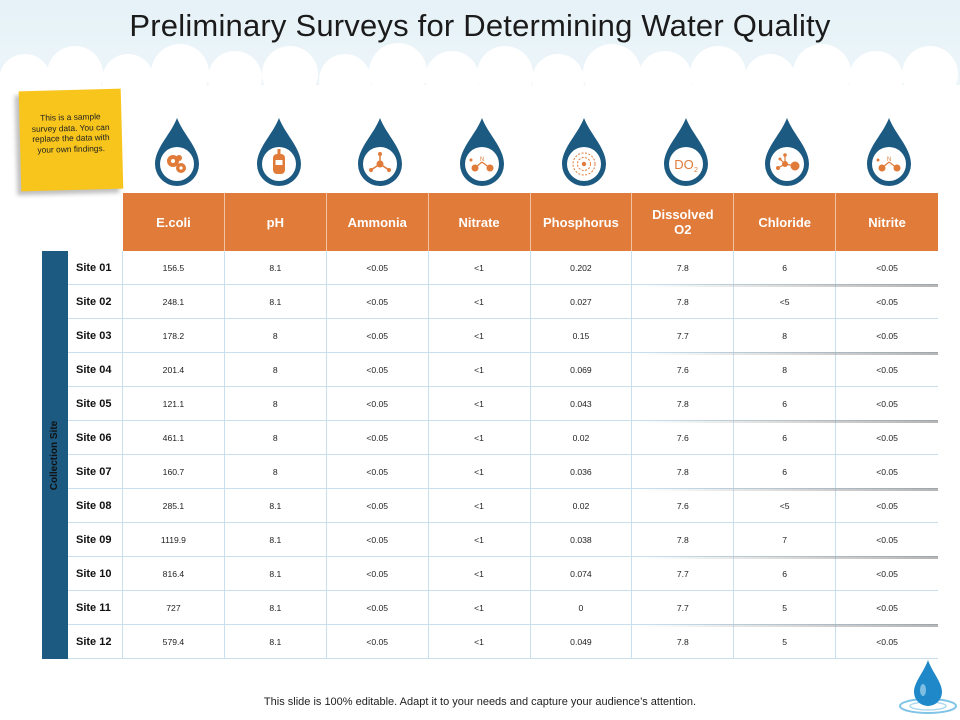 Image resolution: width=960 pixels, height=720 pixels. I want to click on nitrate-n-label: N, so click(482, 160).